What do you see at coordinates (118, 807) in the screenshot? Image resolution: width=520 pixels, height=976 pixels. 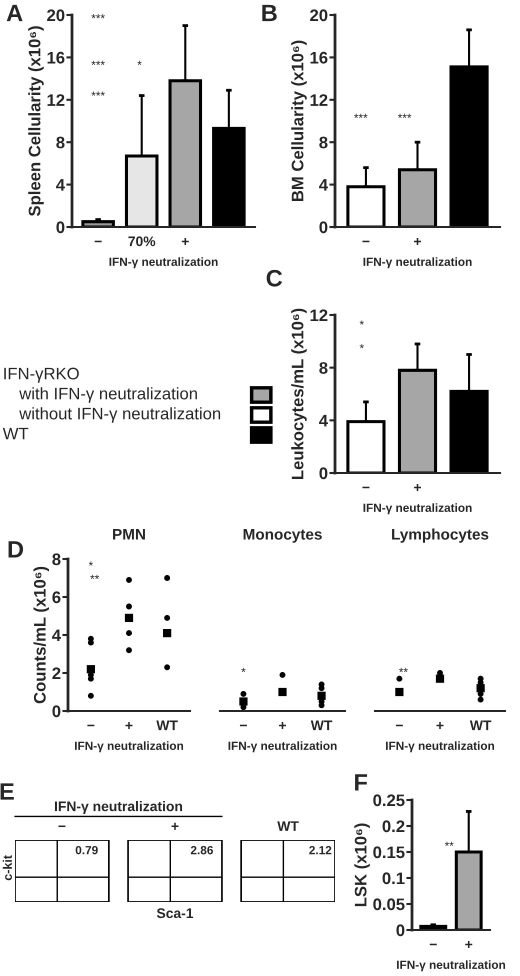 I see `text: IFN-γ neutralization` at bounding box center [118, 807].